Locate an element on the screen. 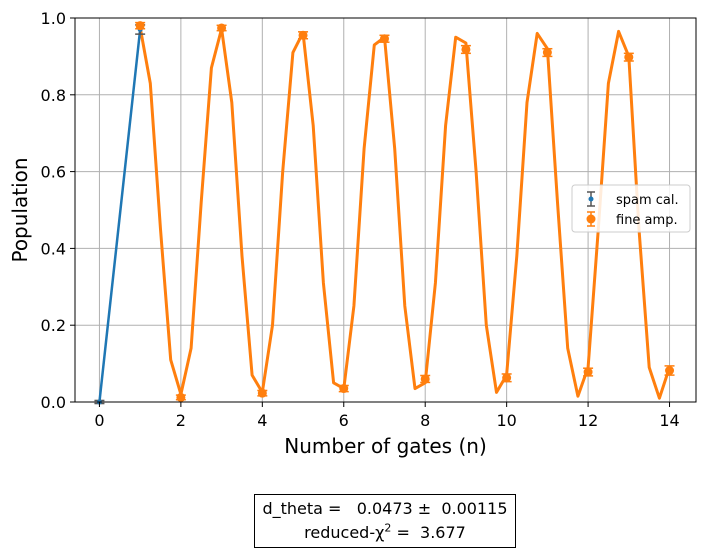 The image size is (706, 554). fit-chi-line: reduced-χ2 = 3.677 is located at coordinates (385, 533).